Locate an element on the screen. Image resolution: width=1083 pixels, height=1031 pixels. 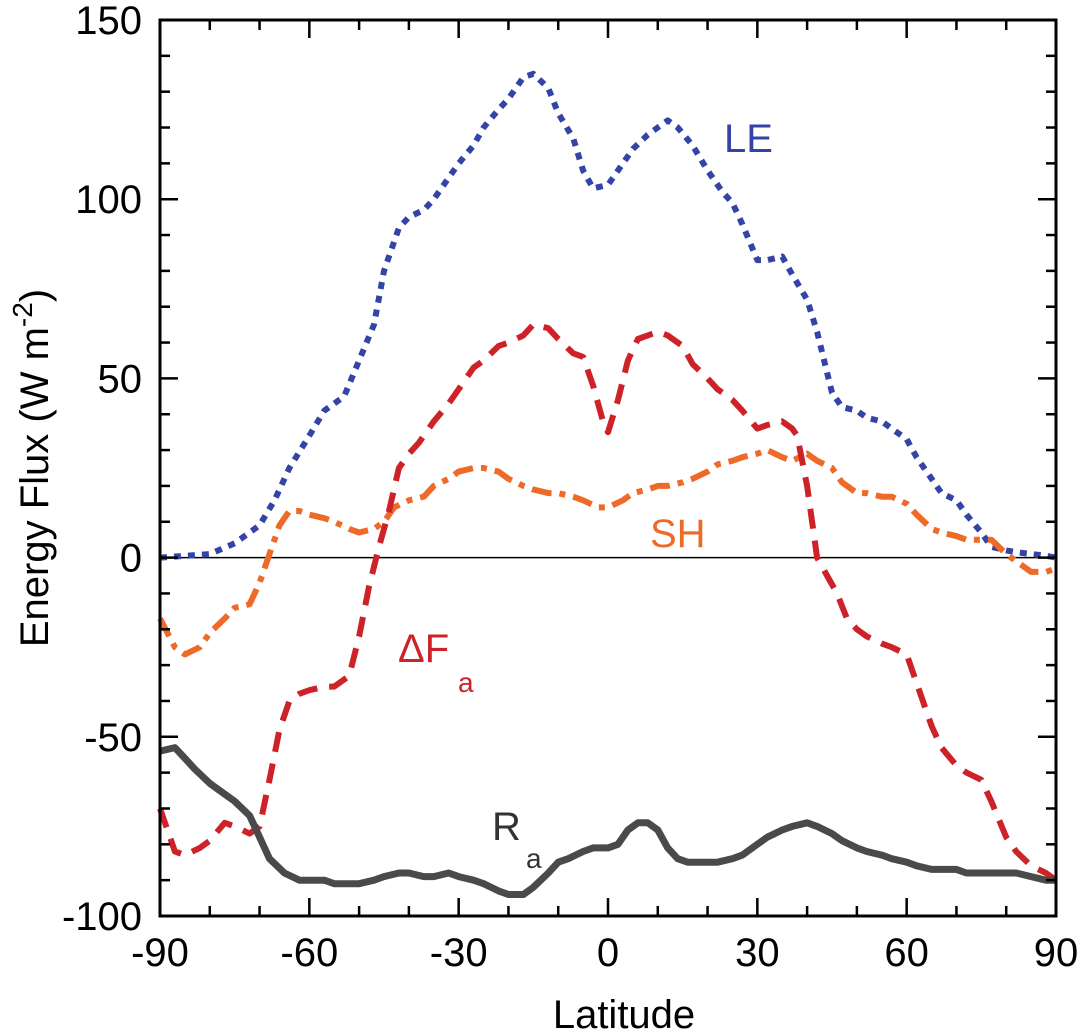
y-tick-label: 0 is located at coordinates (131, 559).